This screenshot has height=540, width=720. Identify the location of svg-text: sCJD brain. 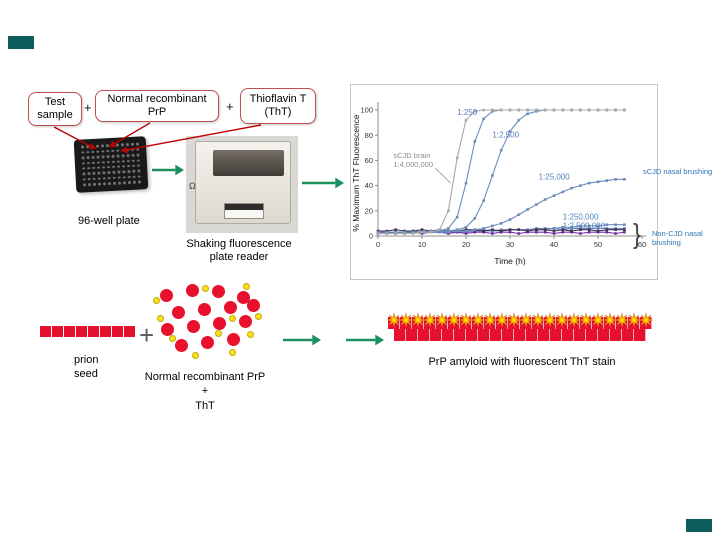
(411, 155).